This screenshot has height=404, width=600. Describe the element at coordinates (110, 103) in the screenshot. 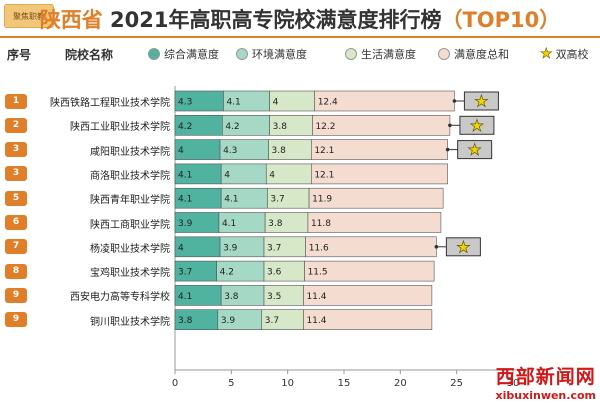

I see `school-name: 陕西铁路工程职业技术学院` at that location.